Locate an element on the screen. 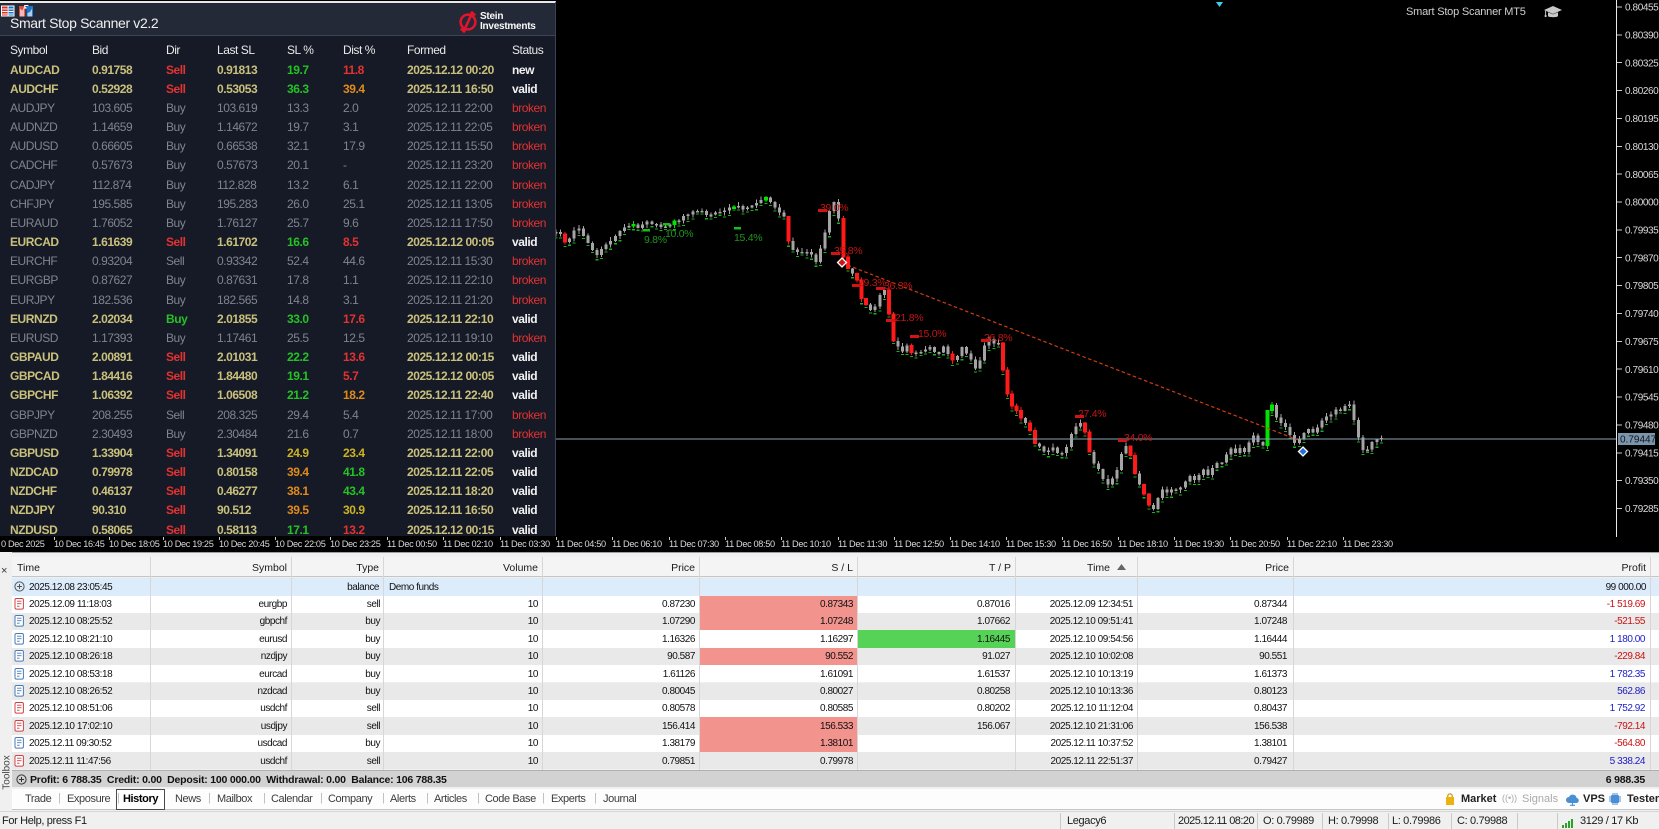 The height and width of the screenshot is (829, 1659). svg-text: 0.79285 is located at coordinates (1642, 509).